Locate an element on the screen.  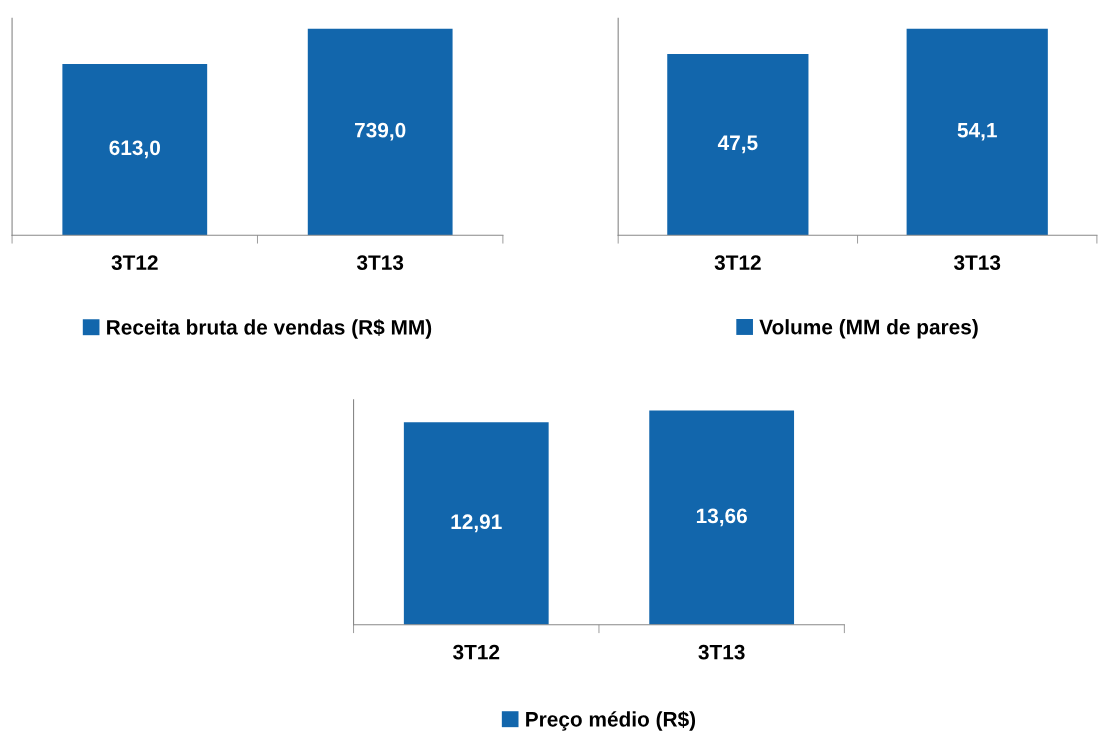
data-label: 47,5 is located at coordinates (737, 144).